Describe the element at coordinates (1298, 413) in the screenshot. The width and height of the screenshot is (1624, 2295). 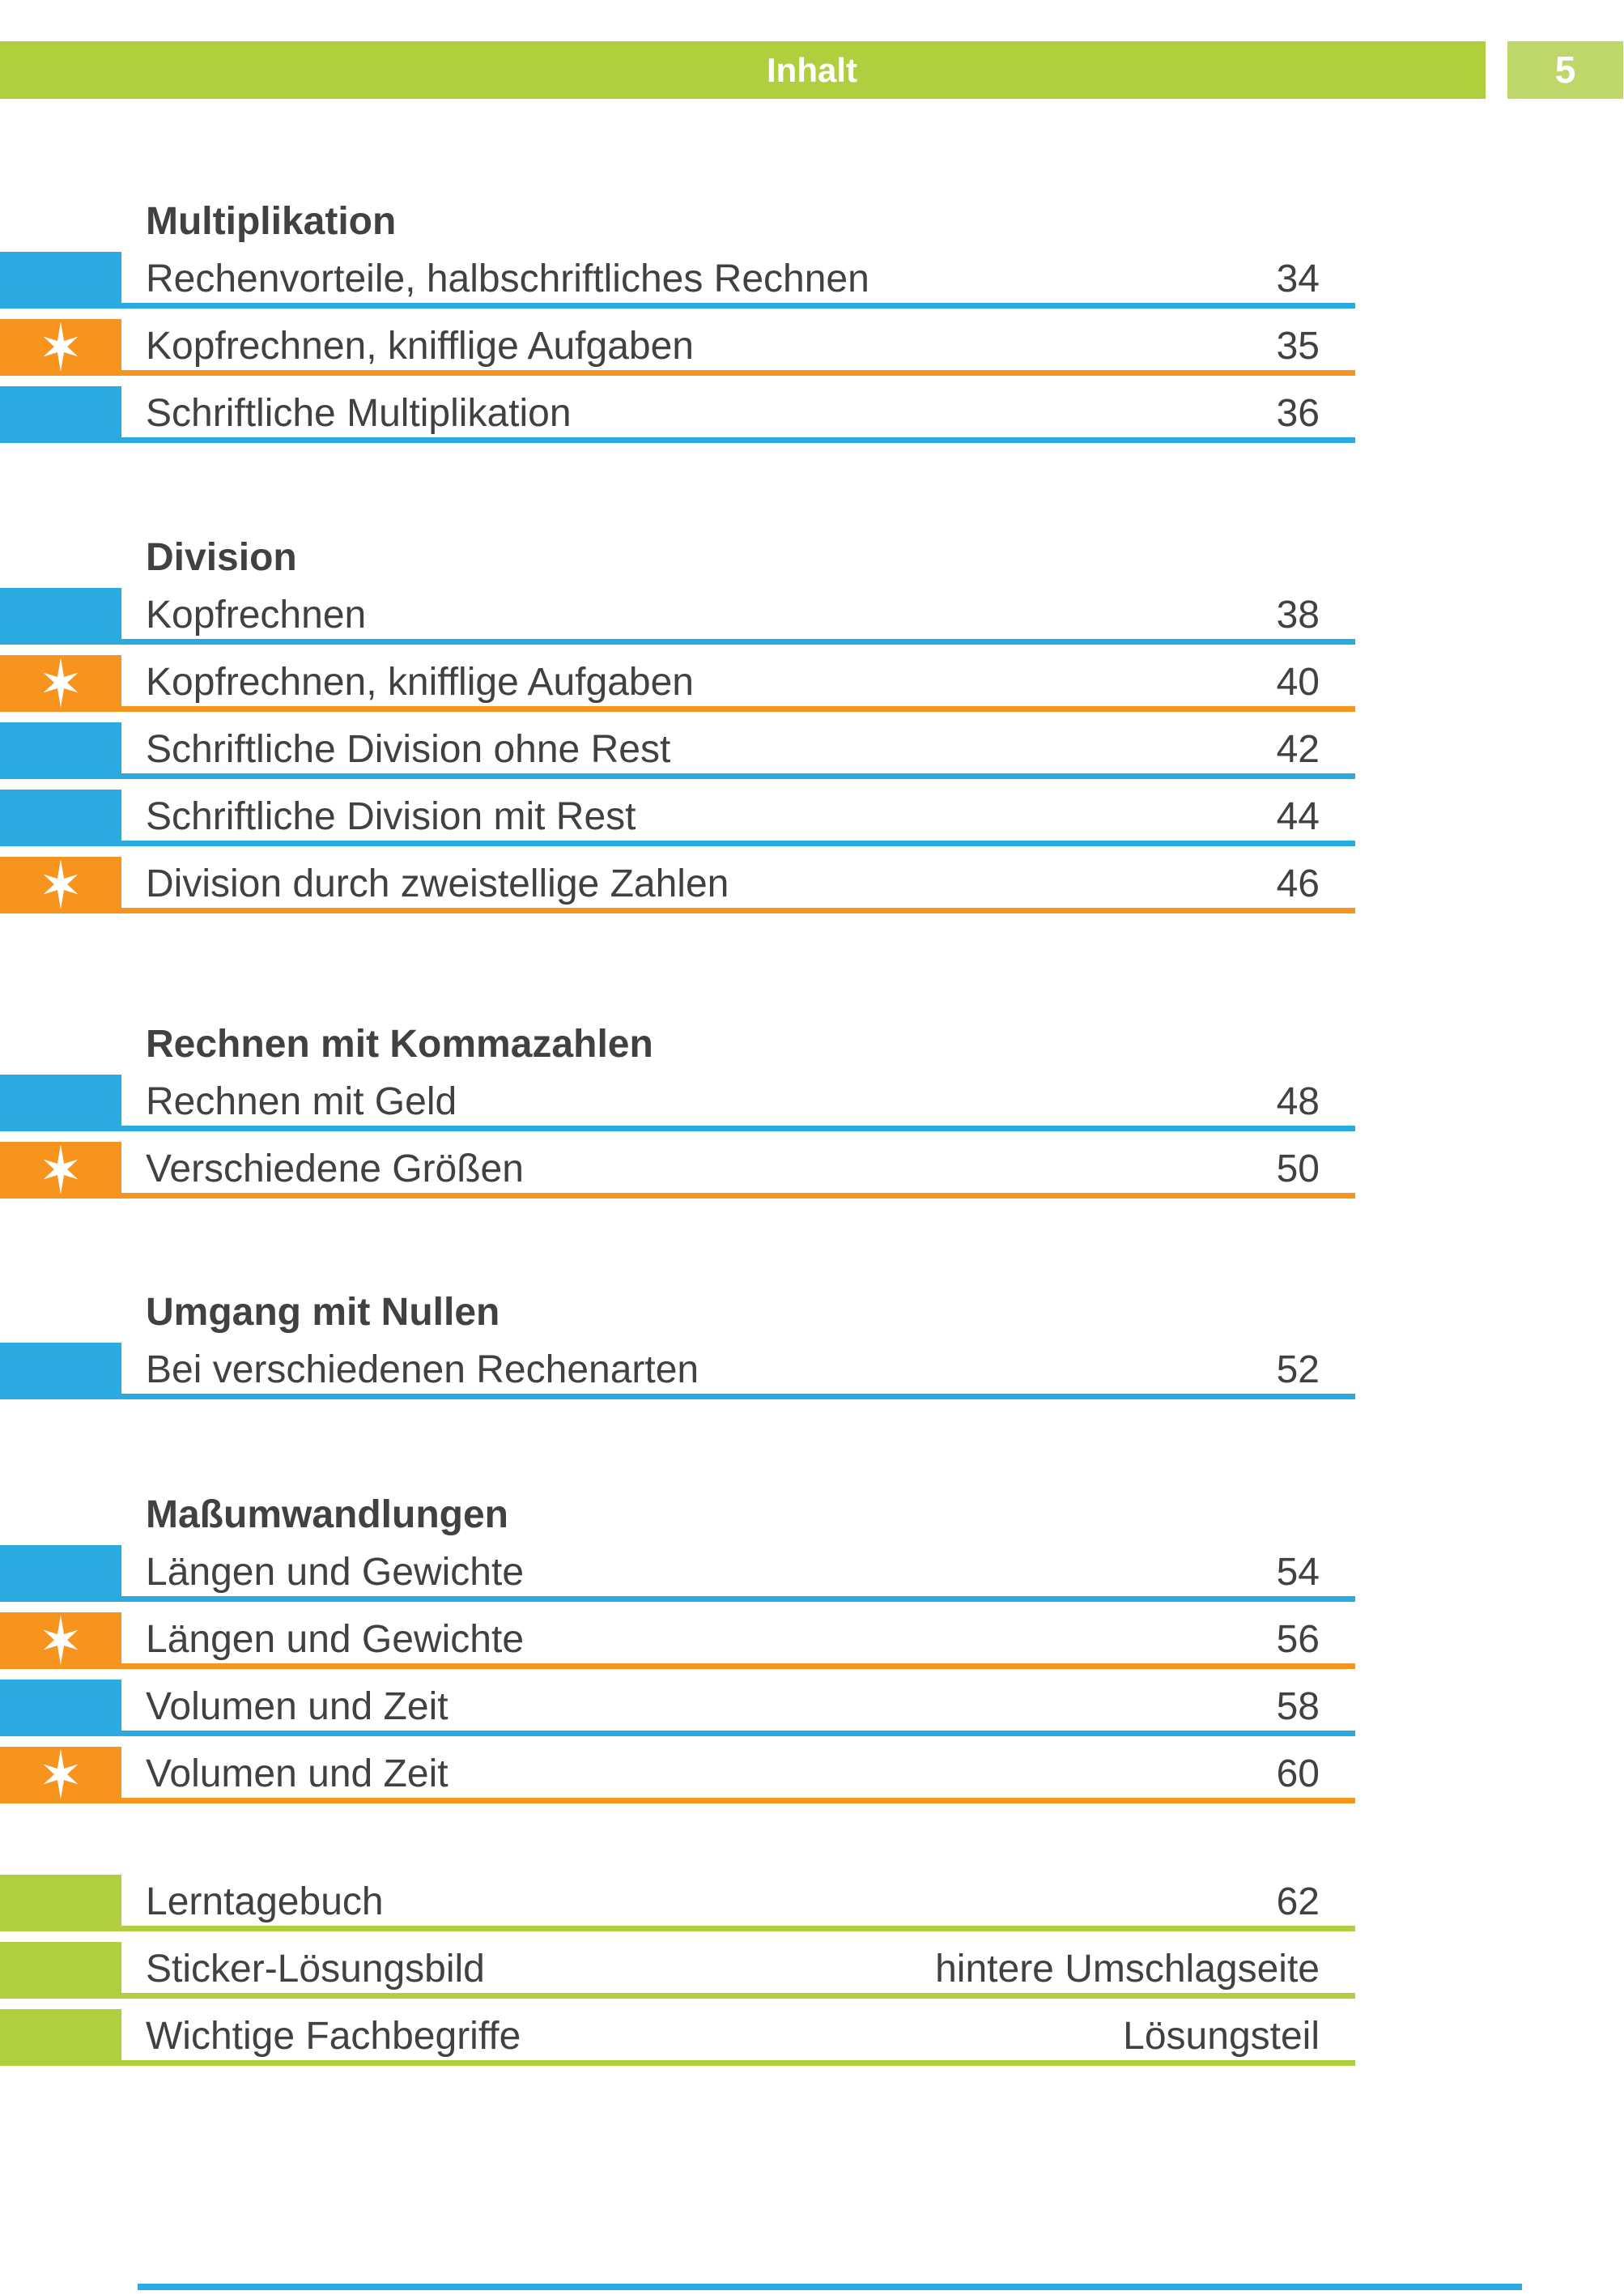
I see `row-page-number: 36` at that location.